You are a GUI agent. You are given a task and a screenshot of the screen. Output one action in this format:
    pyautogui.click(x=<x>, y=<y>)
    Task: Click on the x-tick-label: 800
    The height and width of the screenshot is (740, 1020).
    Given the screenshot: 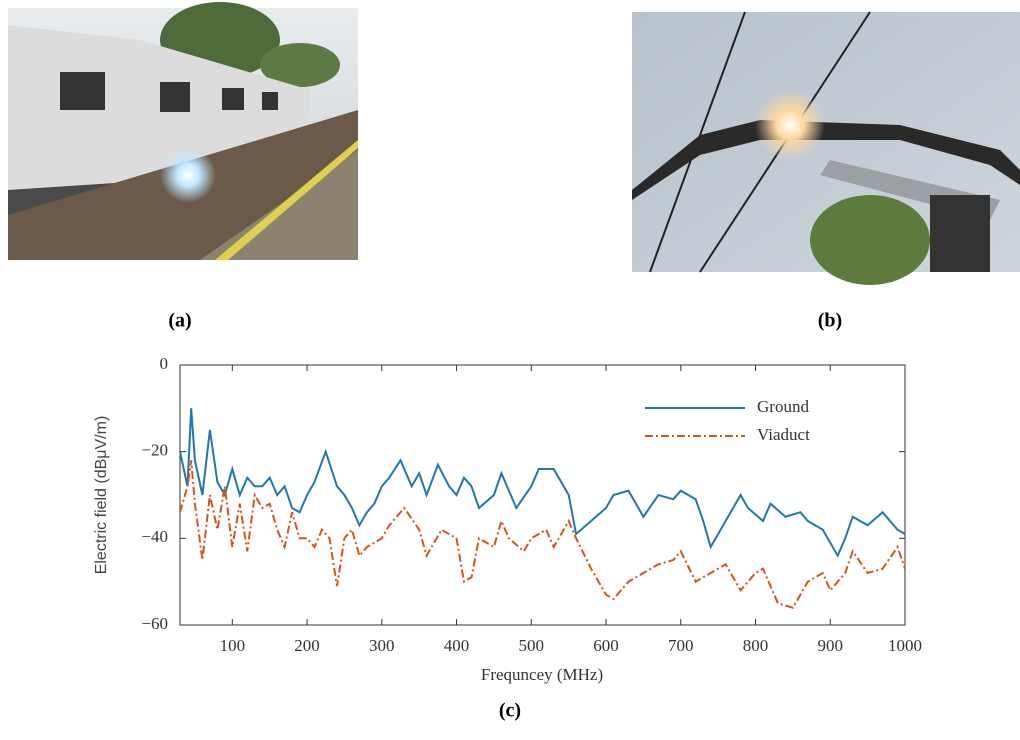 What is the action you would take?
    pyautogui.click(x=756, y=645)
    